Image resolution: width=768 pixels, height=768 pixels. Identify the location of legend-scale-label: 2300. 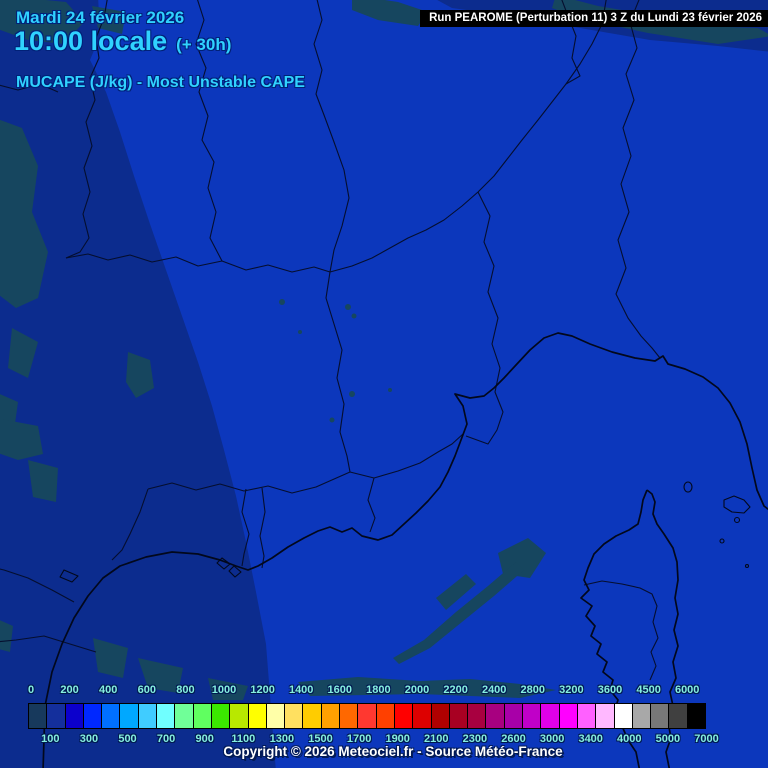
(475, 739).